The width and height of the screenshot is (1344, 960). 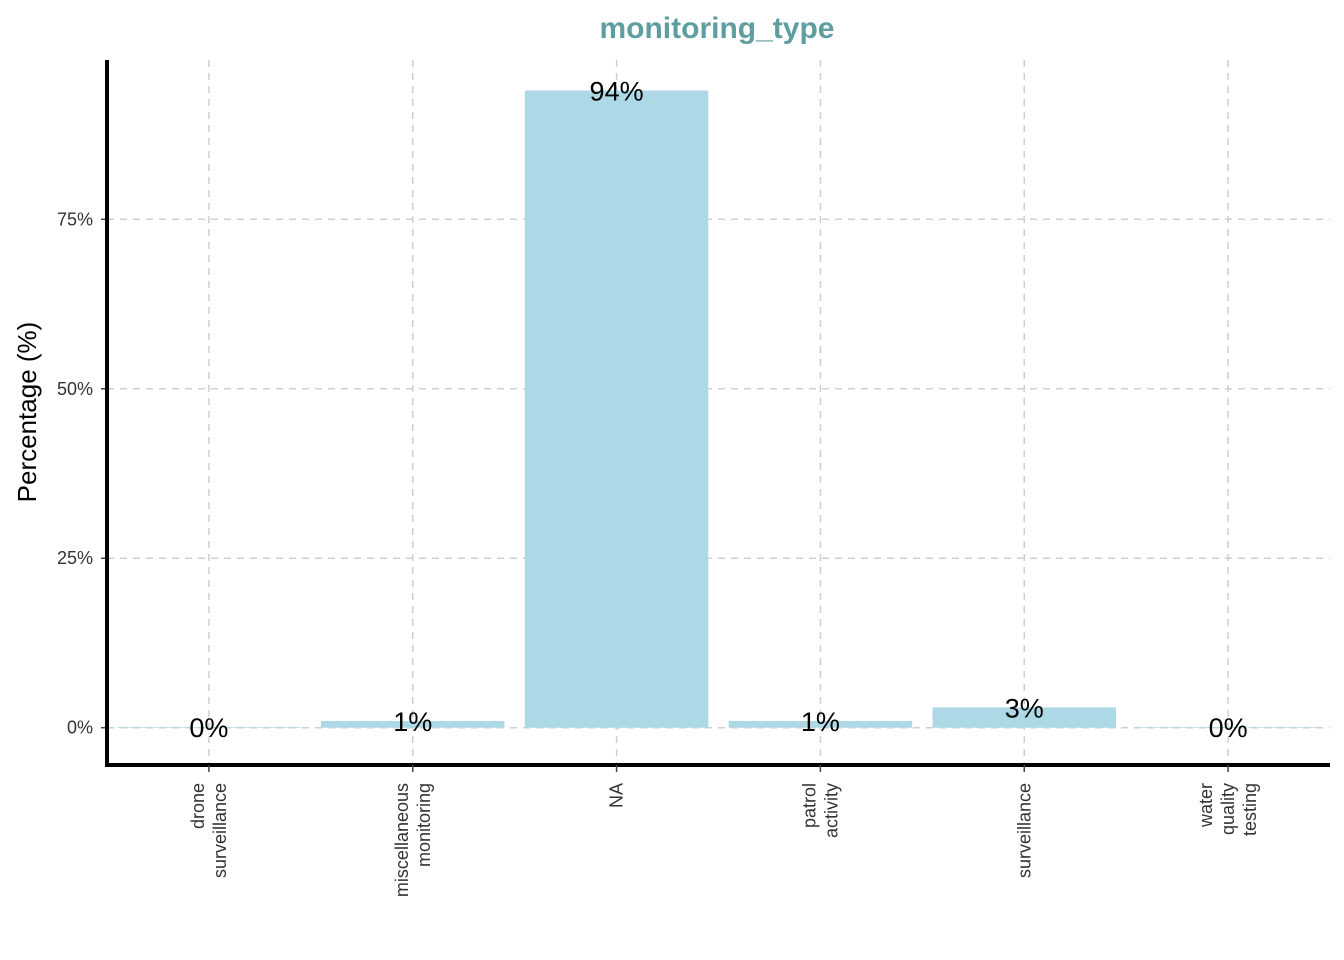 What do you see at coordinates (1250, 809) in the screenshot?
I see `x-tick-label: testing` at bounding box center [1250, 809].